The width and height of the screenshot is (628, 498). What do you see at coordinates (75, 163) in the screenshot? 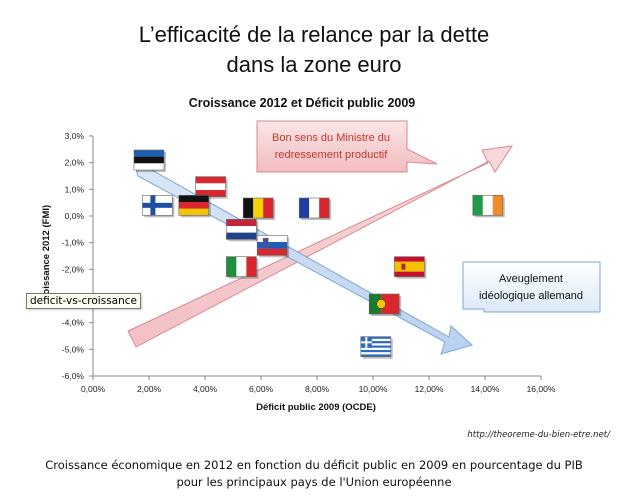
I see `y-tick-label: 2,0%` at bounding box center [75, 163].